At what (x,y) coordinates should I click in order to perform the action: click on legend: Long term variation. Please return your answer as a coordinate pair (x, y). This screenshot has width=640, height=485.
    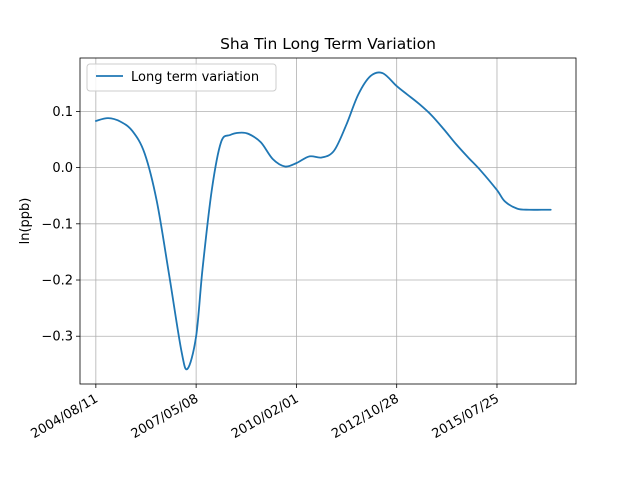
    Looking at the image, I should click on (181, 77).